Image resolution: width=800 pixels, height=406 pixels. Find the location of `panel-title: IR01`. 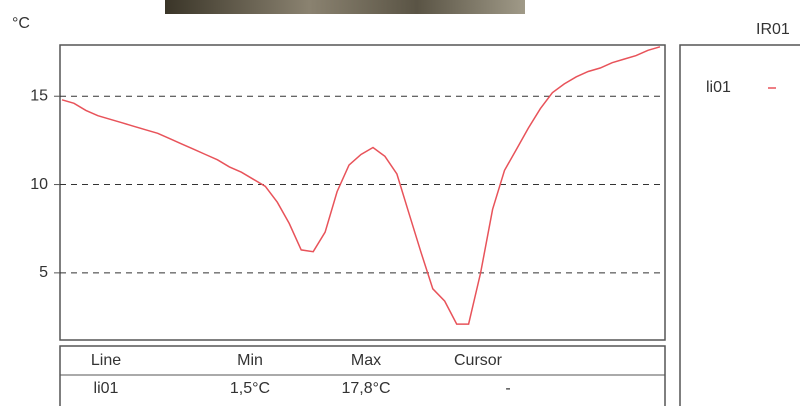

panel-title: IR01 is located at coordinates (773, 29).